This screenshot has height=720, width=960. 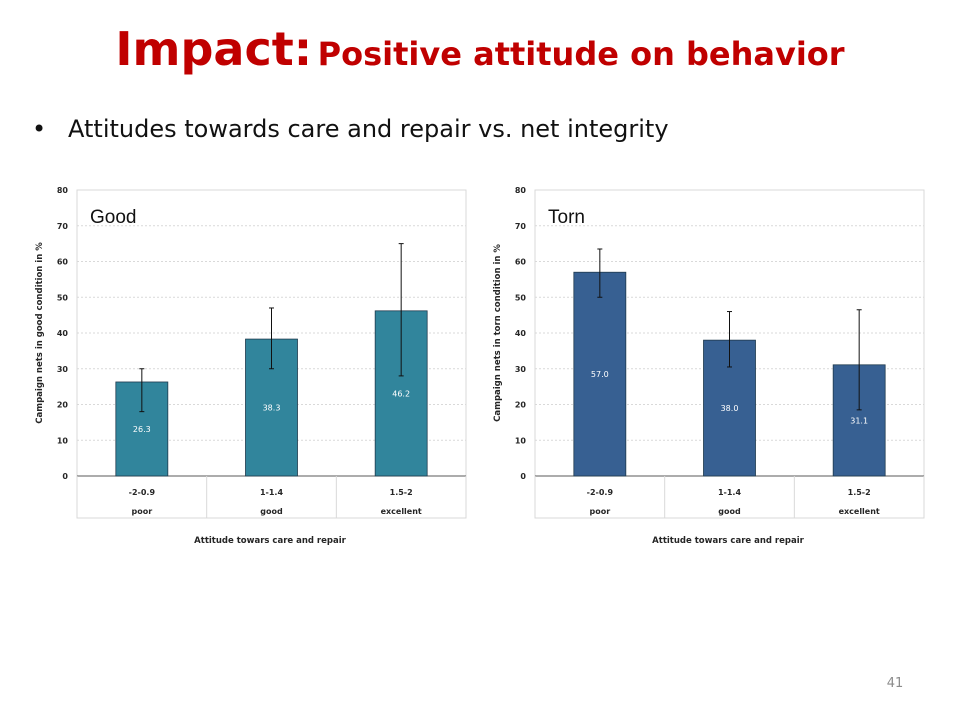 I want to click on slide-title: Impact: Positive attitude on behavior, so click(x=480, y=49).